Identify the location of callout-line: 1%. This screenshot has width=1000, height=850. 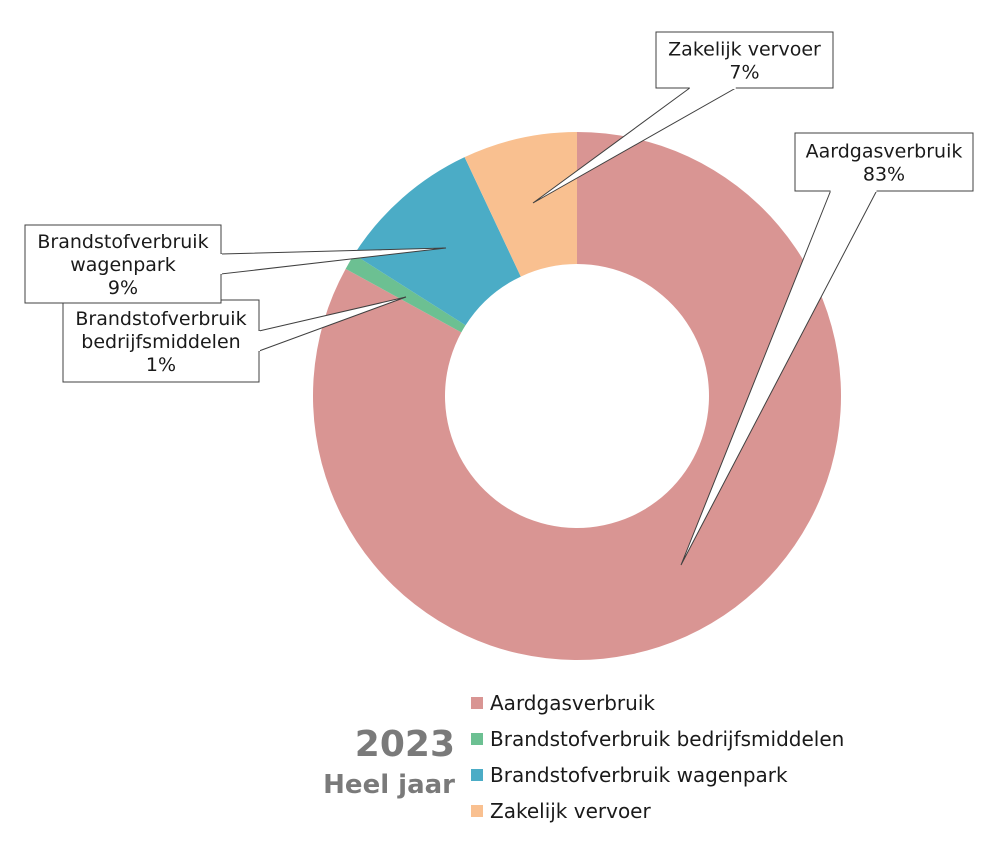
(161, 365).